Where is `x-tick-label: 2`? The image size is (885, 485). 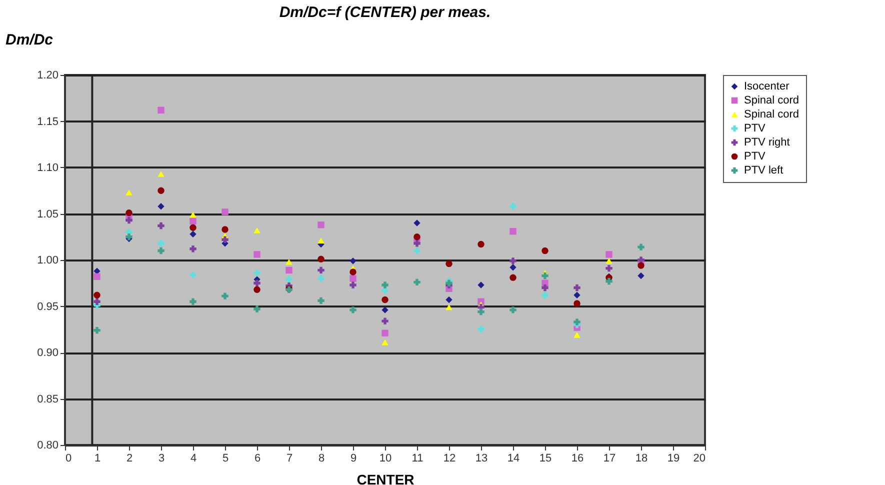 x-tick-label: 2 is located at coordinates (129, 458).